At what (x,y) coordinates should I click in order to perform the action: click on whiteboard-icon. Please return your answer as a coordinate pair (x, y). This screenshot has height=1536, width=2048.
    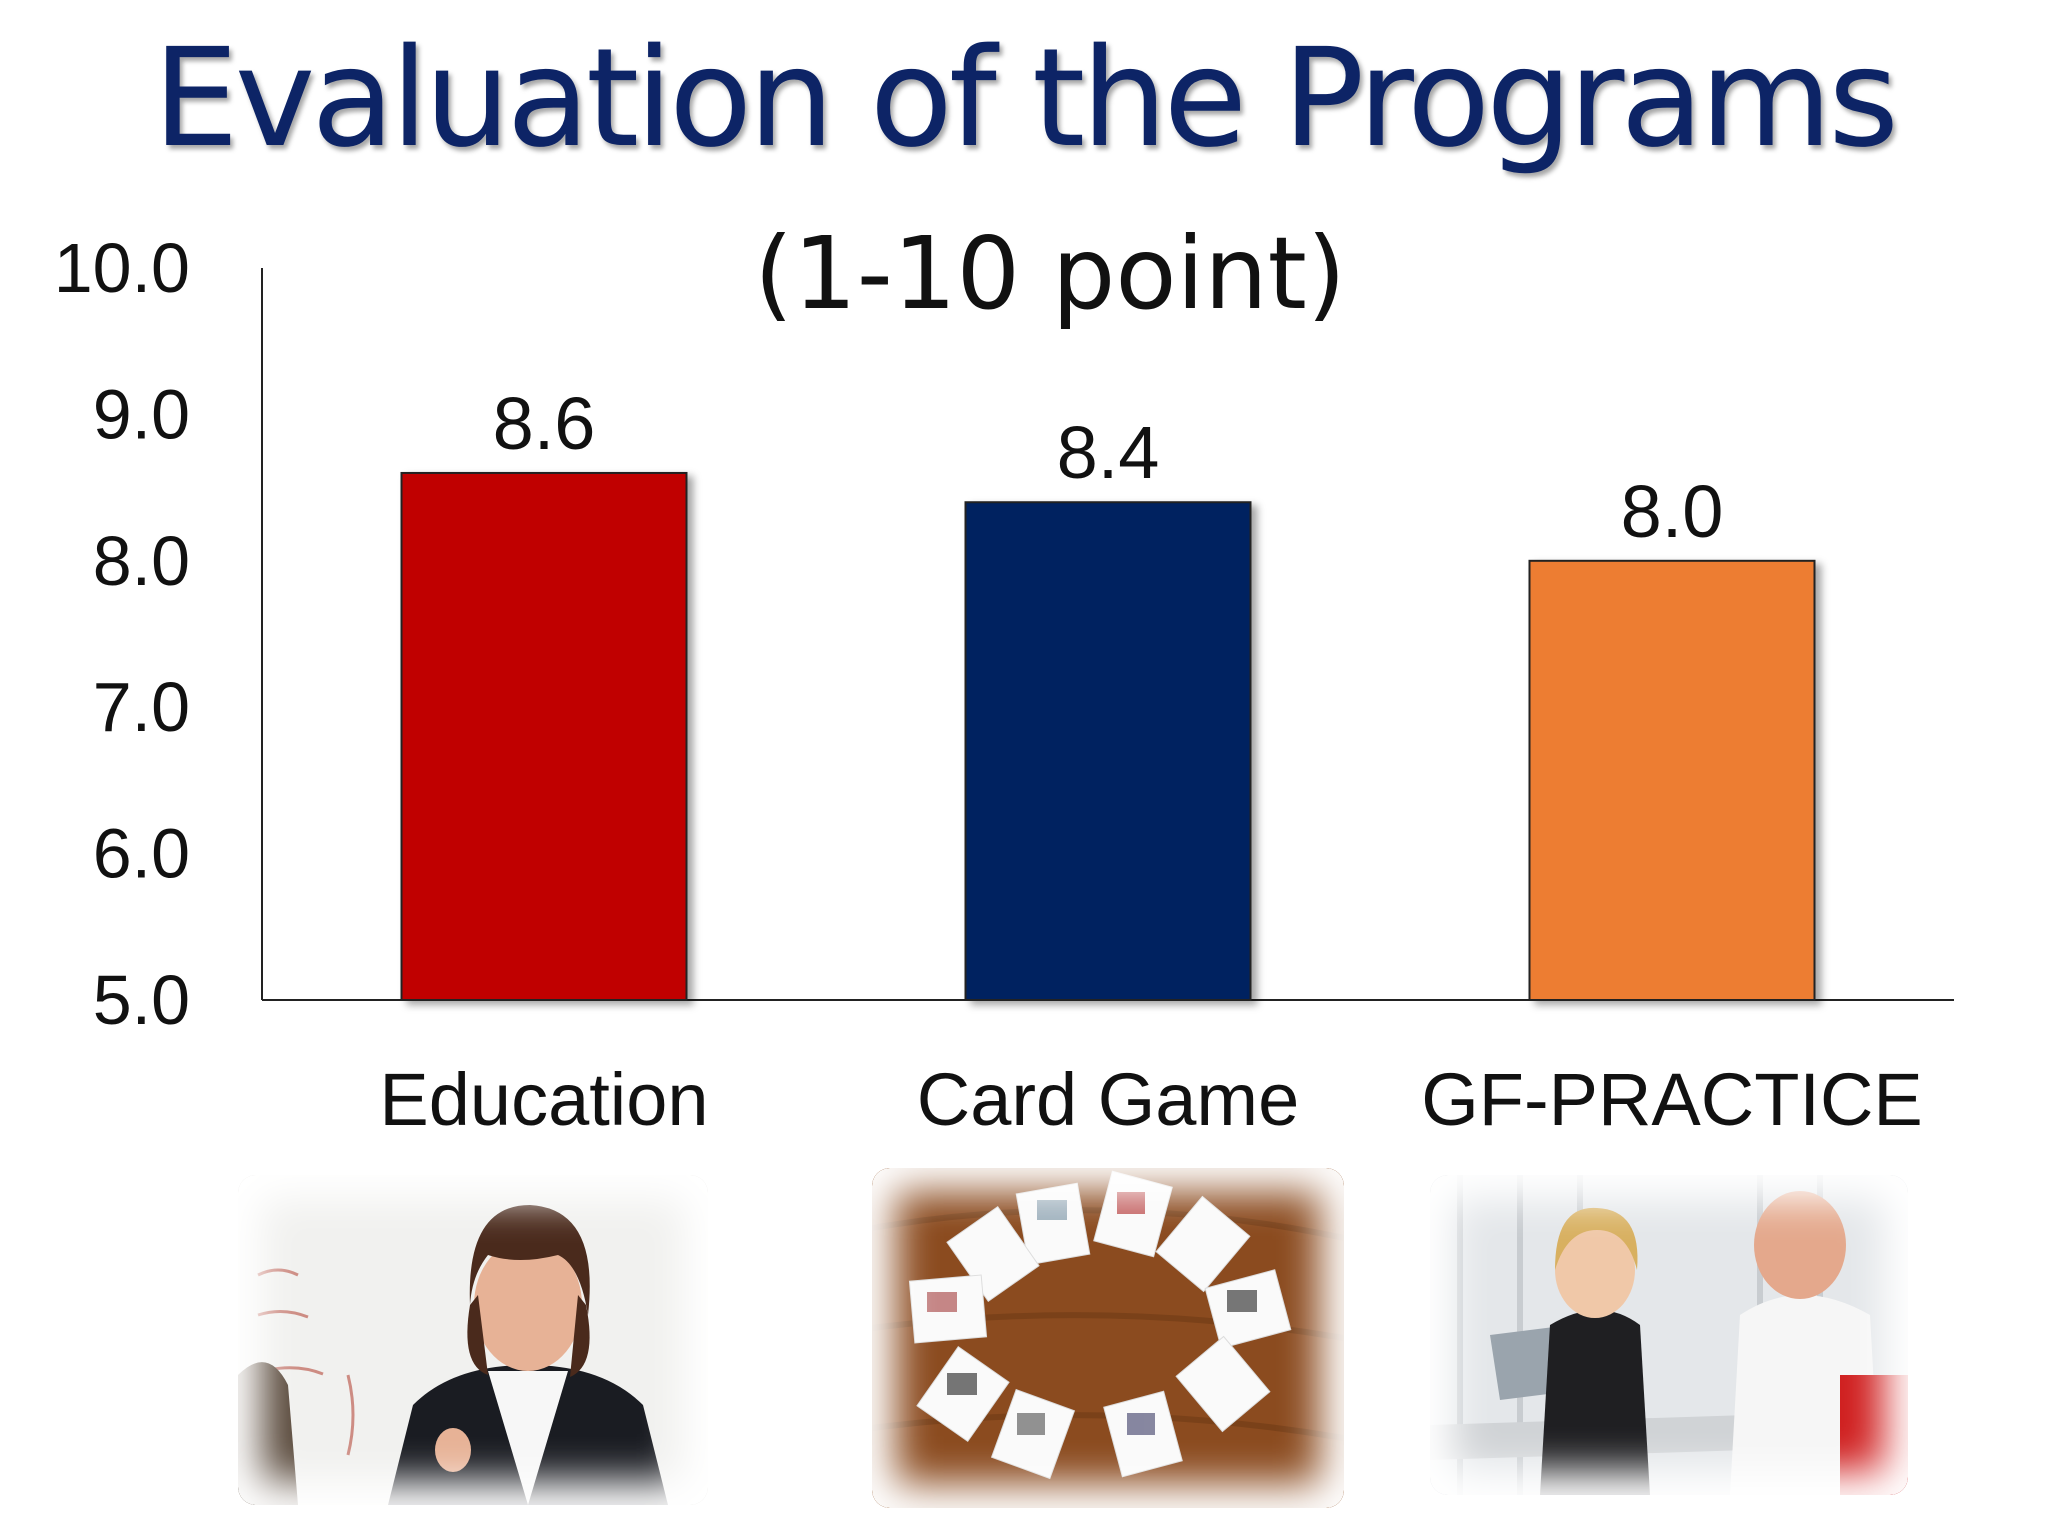
    Looking at the image, I should click on (473, 1340).